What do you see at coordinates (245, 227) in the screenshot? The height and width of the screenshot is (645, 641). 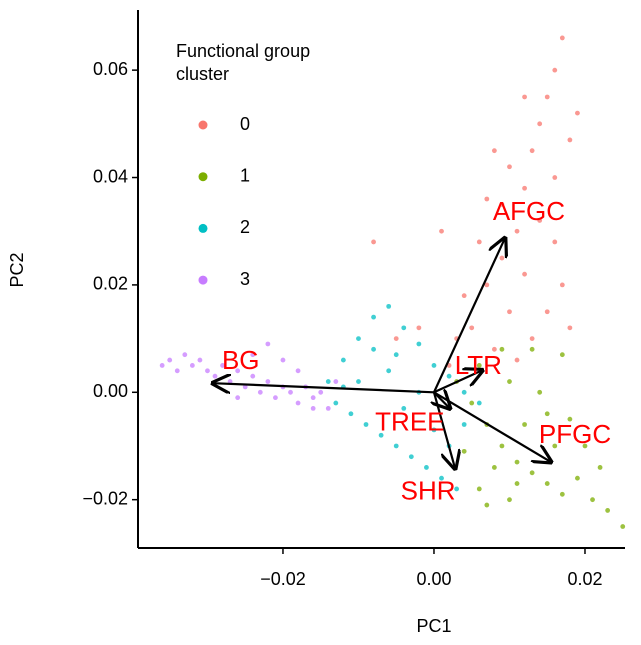 I see `legend-label: 2` at bounding box center [245, 227].